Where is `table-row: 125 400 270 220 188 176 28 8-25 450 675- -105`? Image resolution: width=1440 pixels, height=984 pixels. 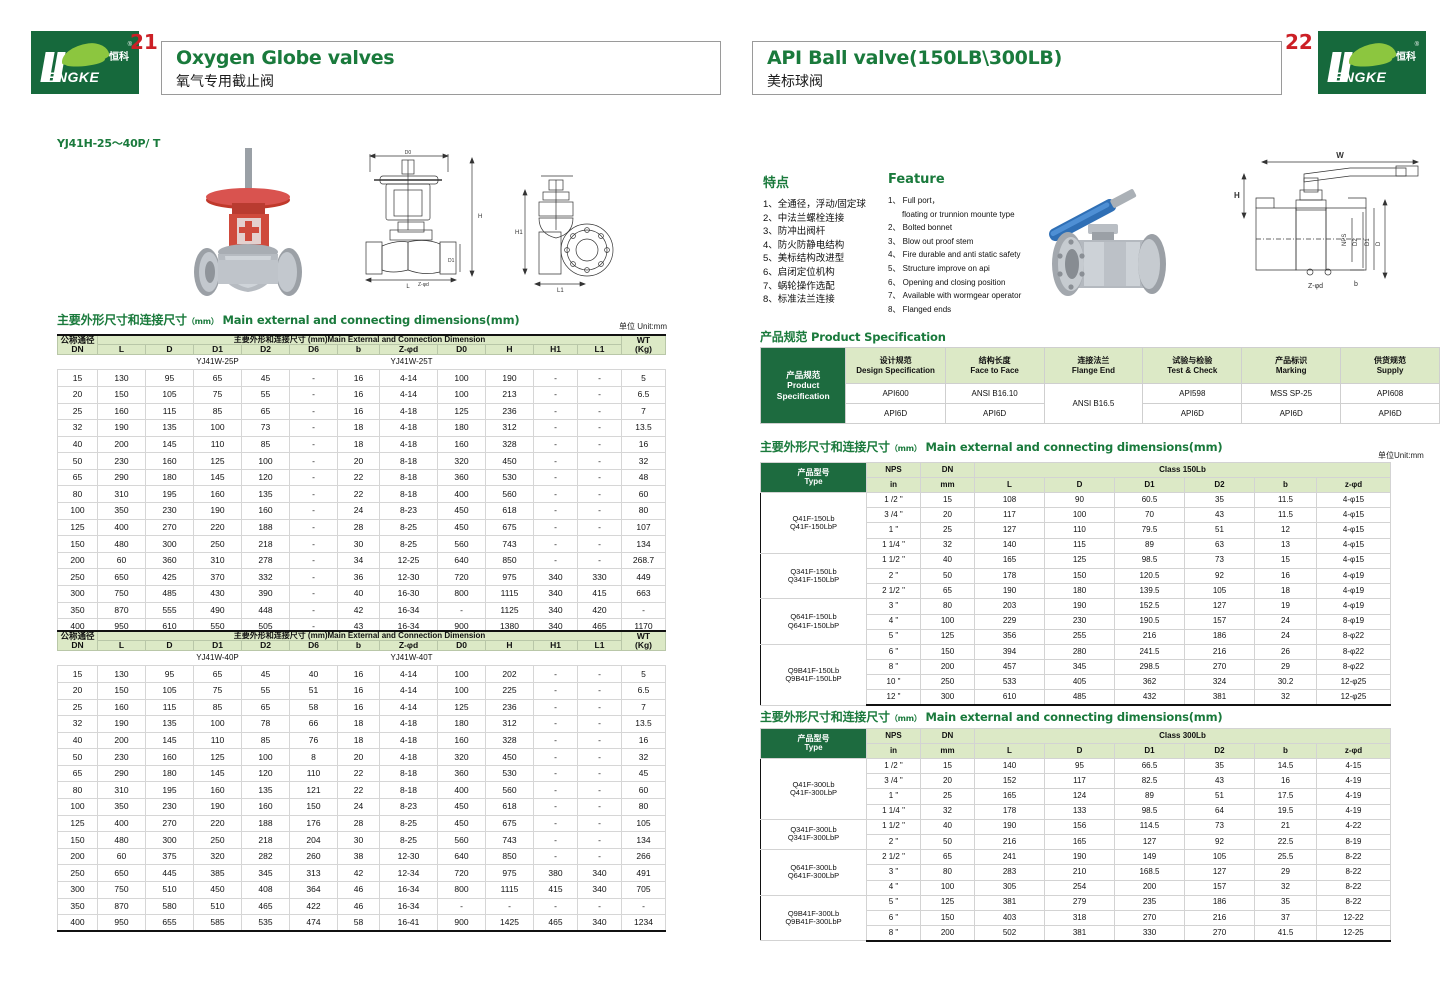 table-row: 125 400 270 220 188 176 28 8-25 450 675- -105 is located at coordinates (361, 823).